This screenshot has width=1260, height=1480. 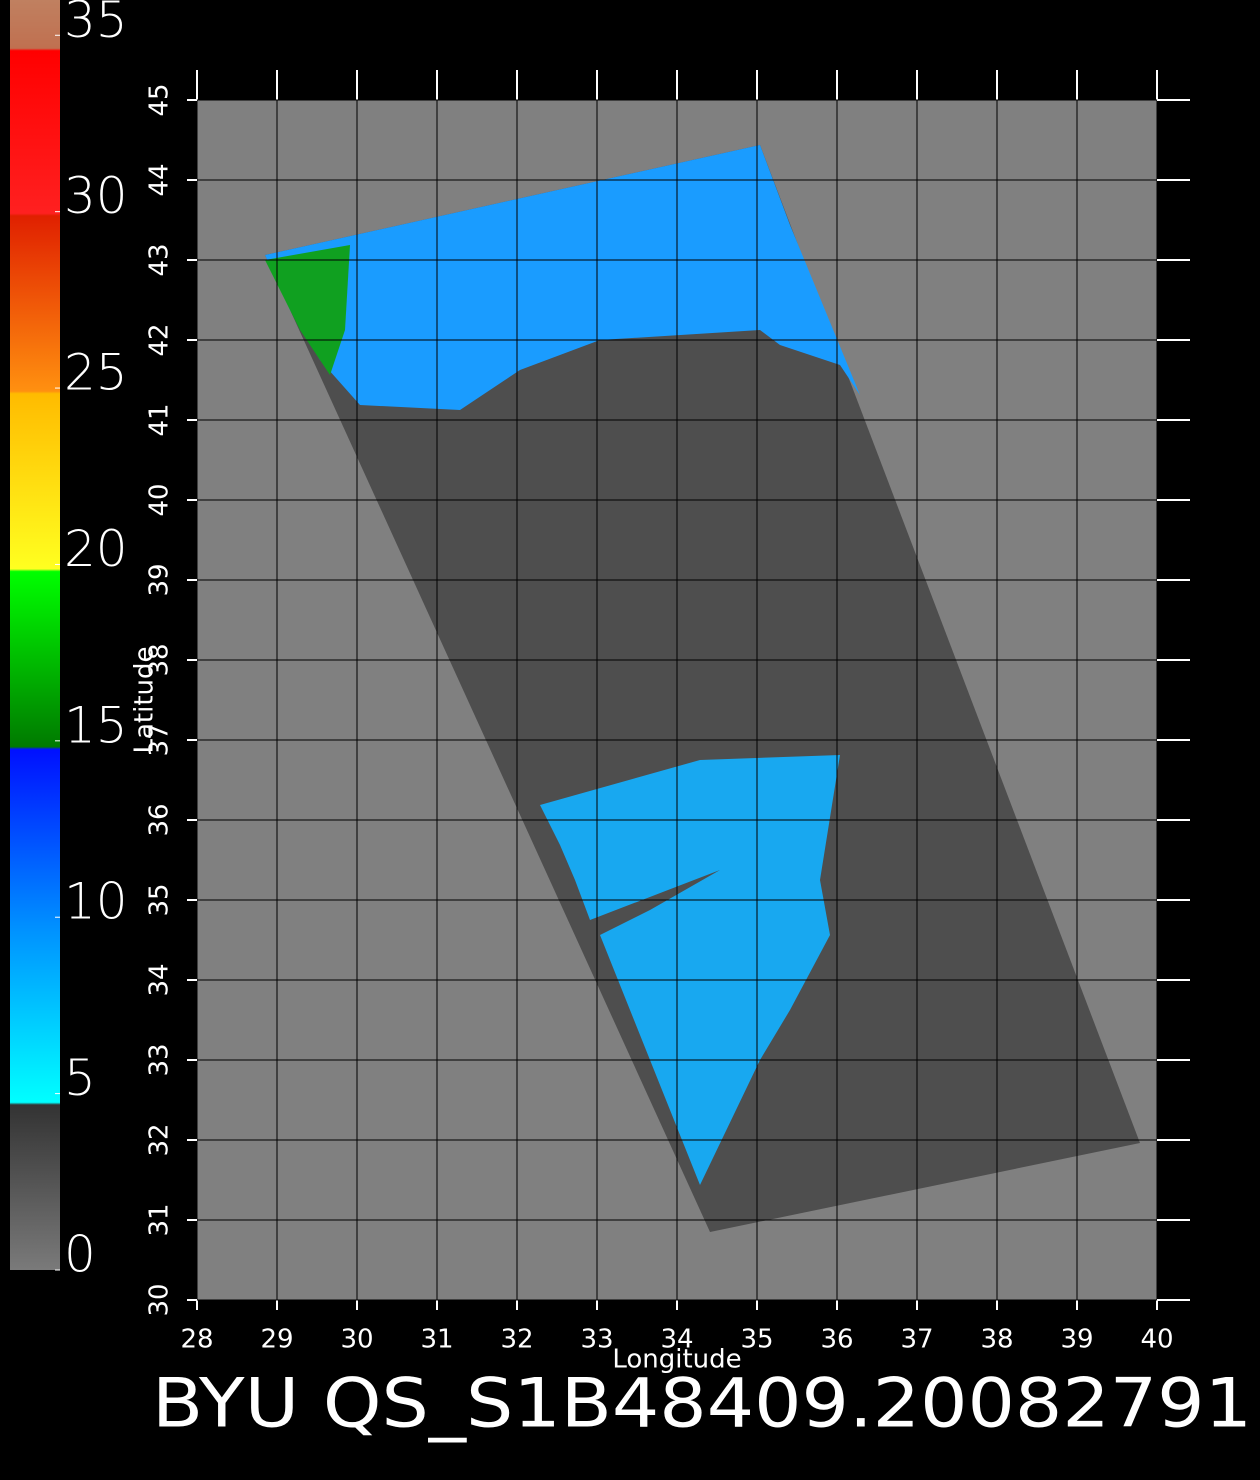 What do you see at coordinates (160, 819) in the screenshot?
I see `y-tick-label: 36` at bounding box center [160, 819].